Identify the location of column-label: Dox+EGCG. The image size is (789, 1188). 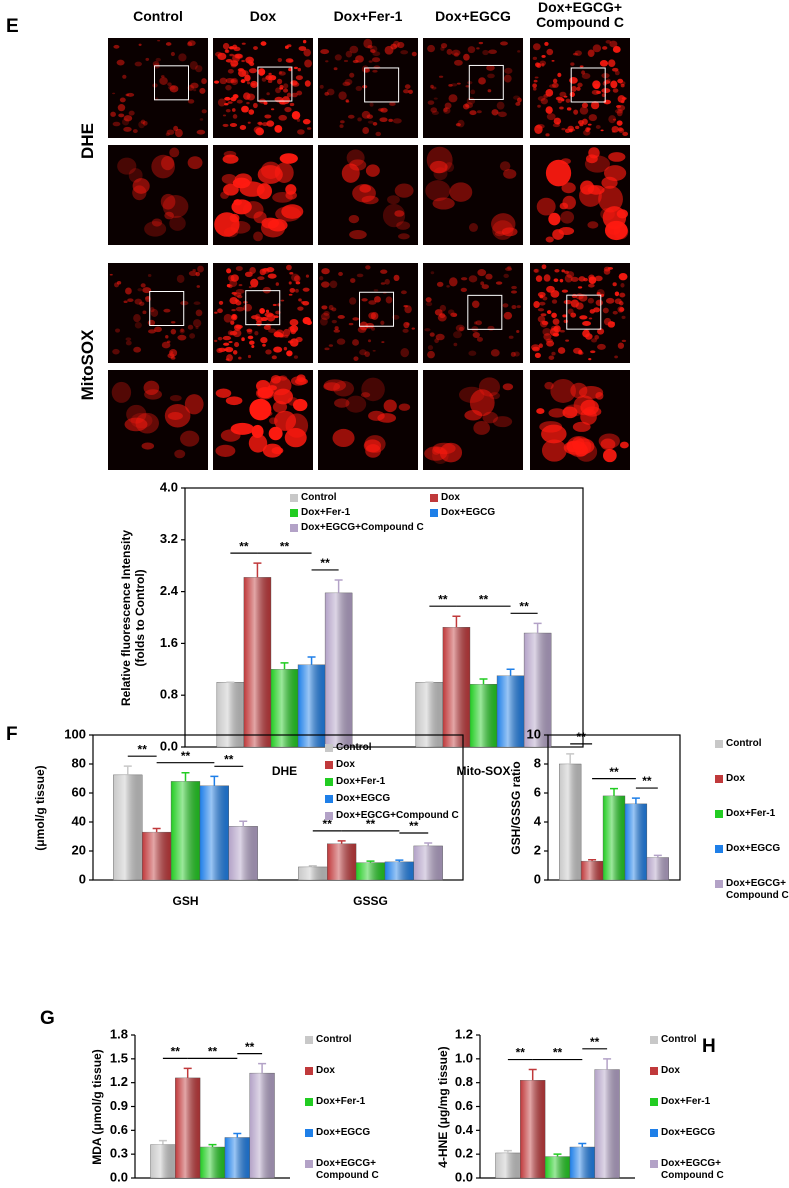
(473, 16).